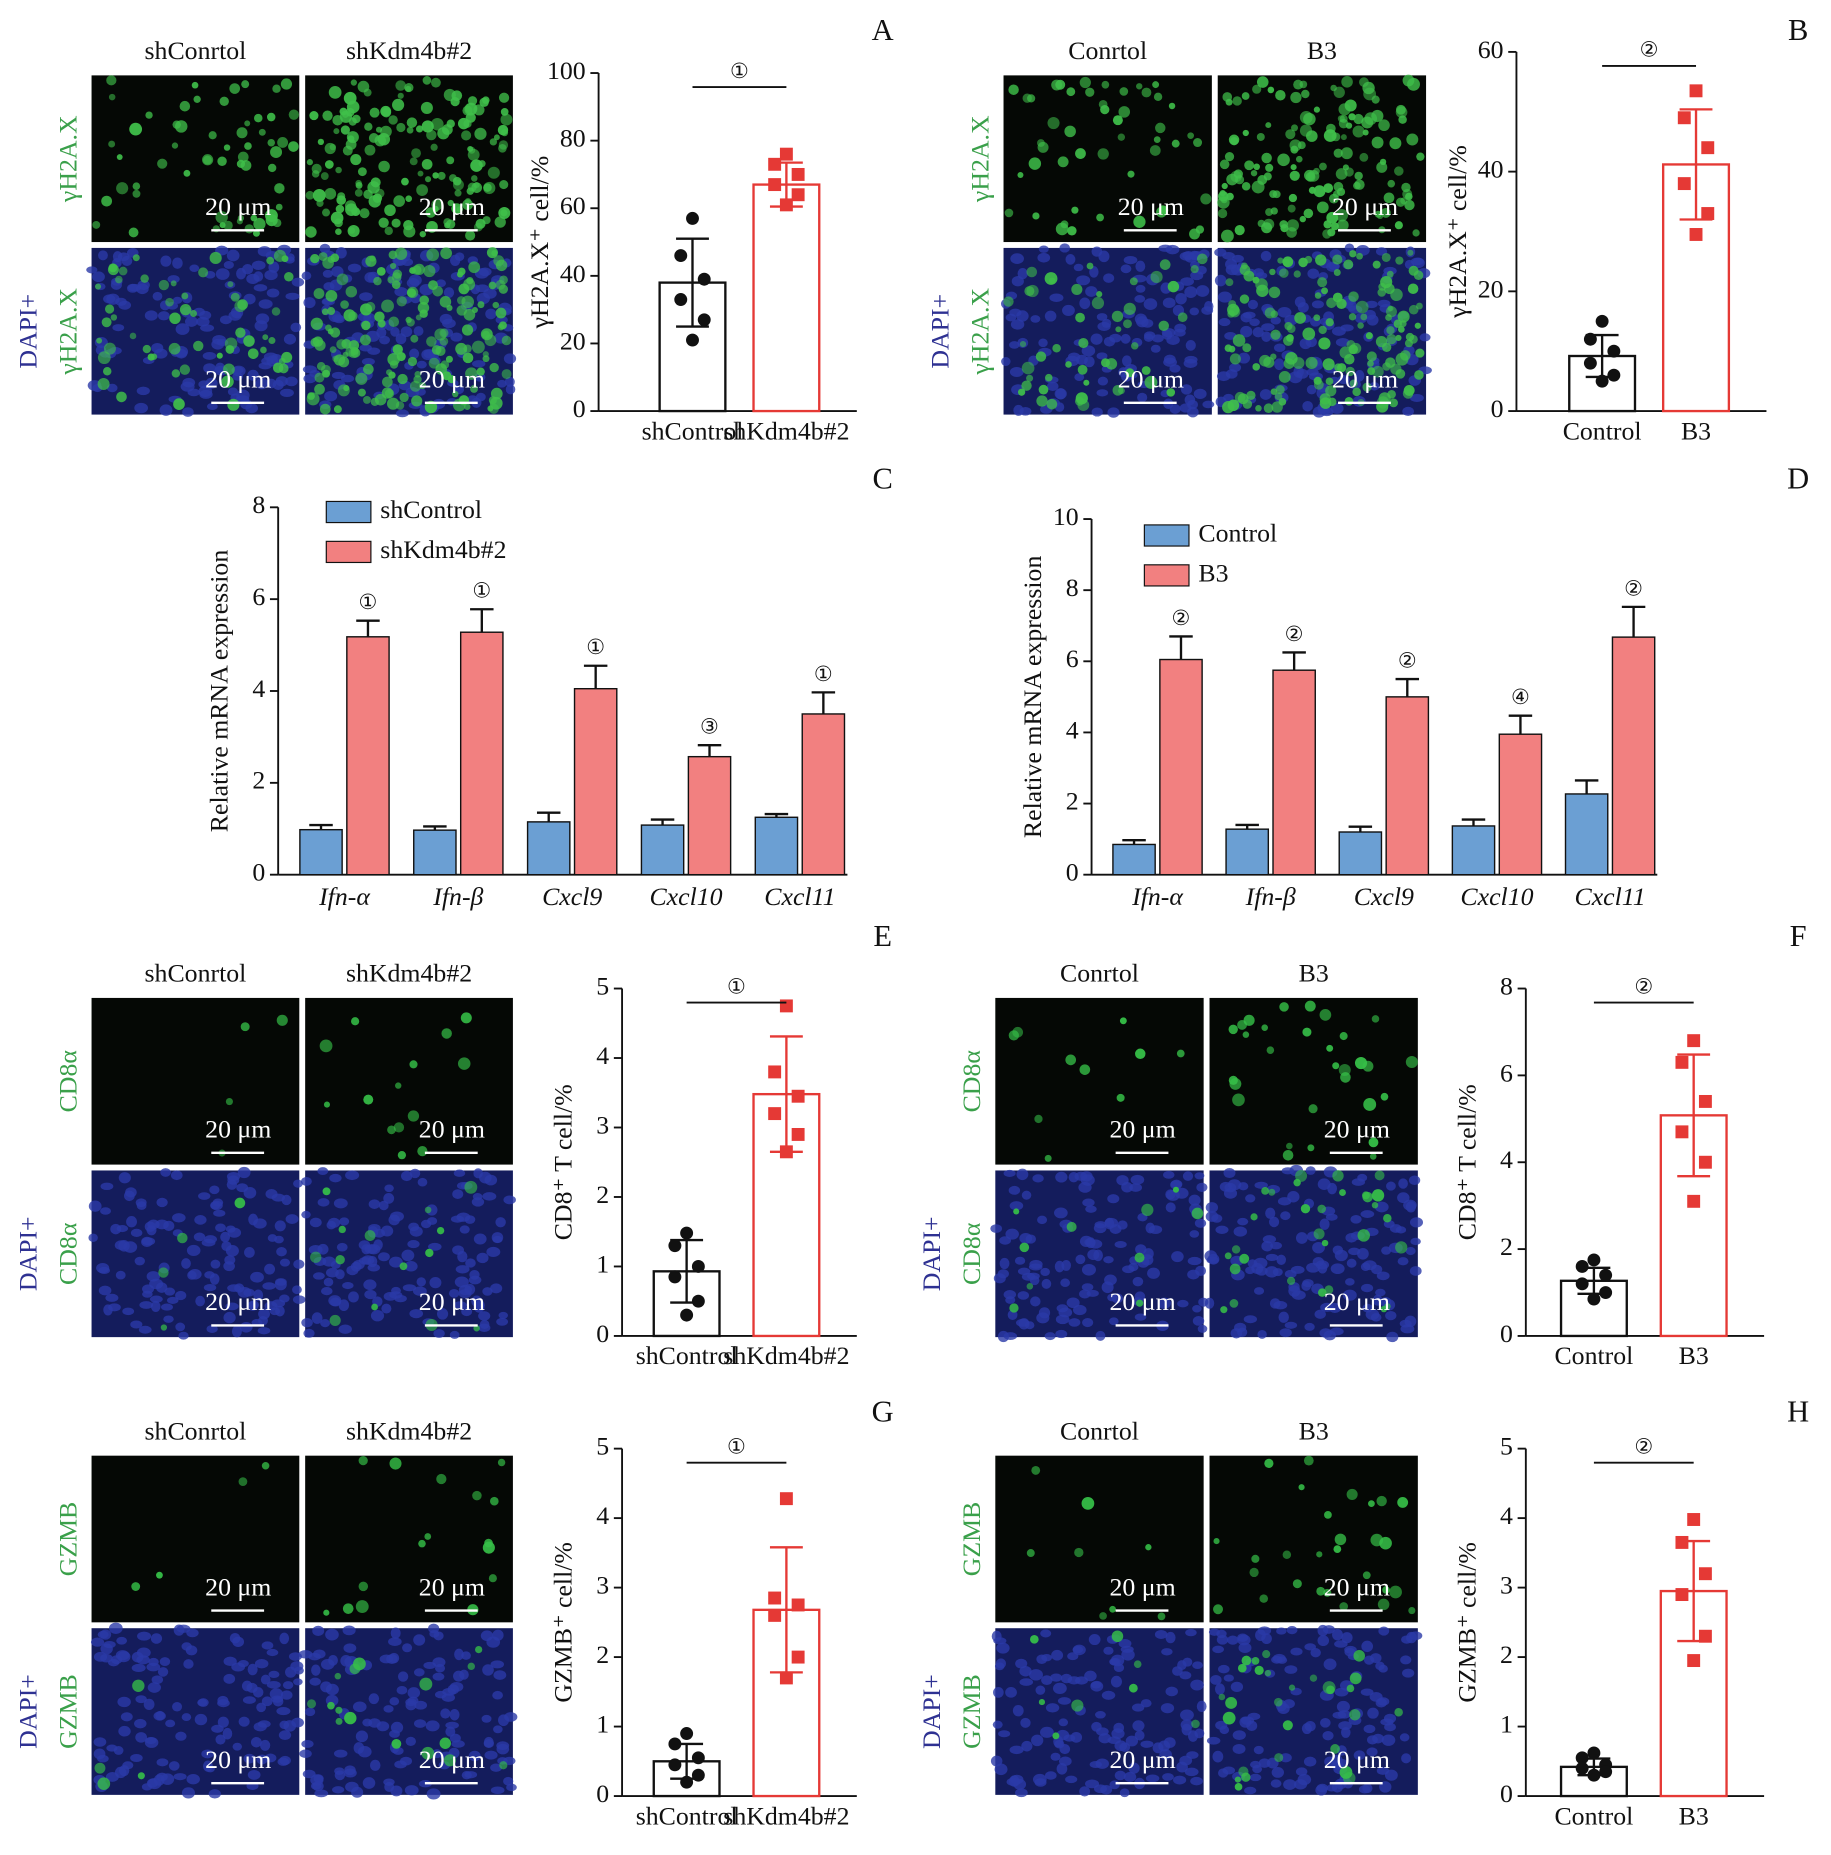  I want to click on micrograph-image, so click(1107, 159).